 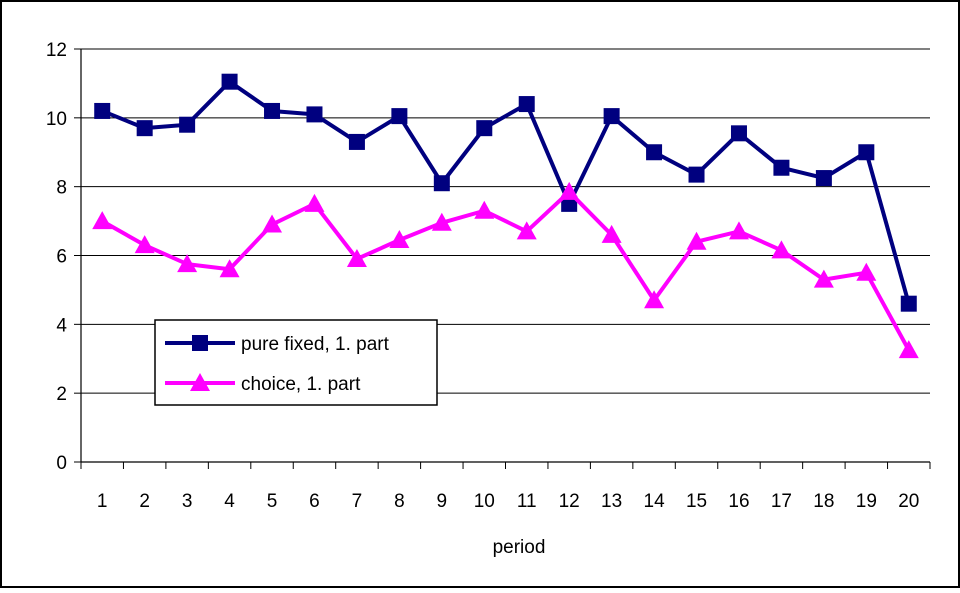 I want to click on x-tick-label: 17, so click(x=781, y=501).